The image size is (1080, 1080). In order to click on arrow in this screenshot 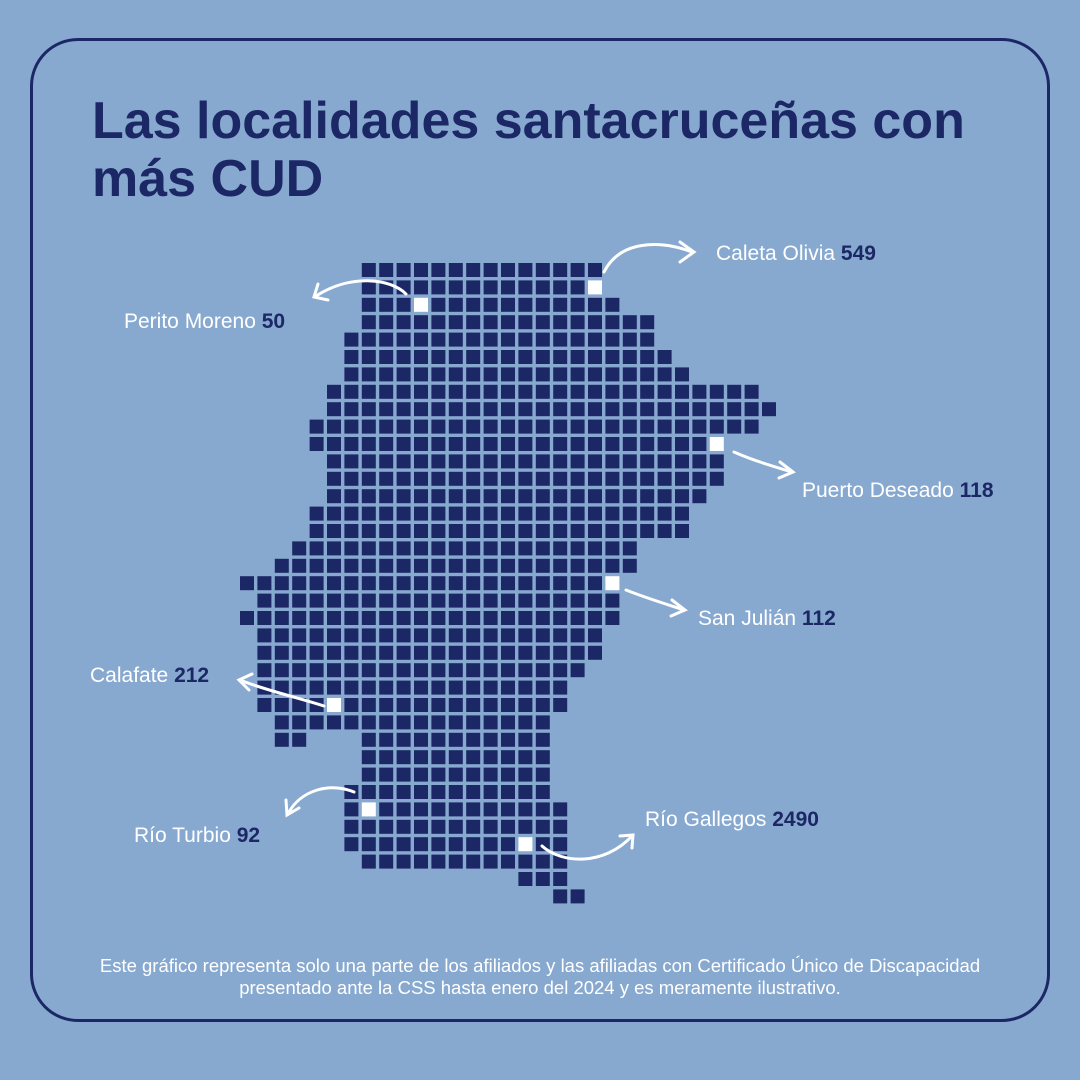, I will do `click(656, 603)`.